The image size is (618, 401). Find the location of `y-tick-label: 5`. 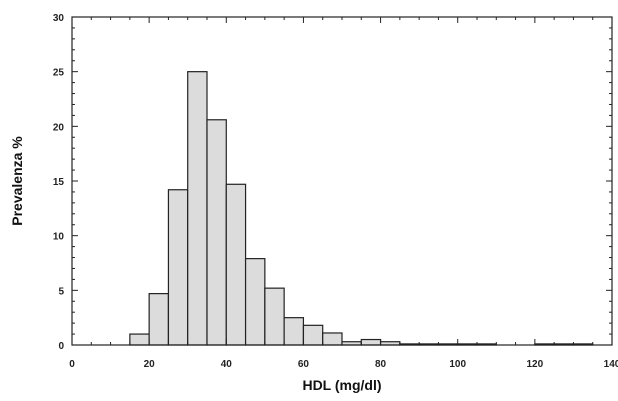

y-tick-label: 5 is located at coordinates (61, 291).